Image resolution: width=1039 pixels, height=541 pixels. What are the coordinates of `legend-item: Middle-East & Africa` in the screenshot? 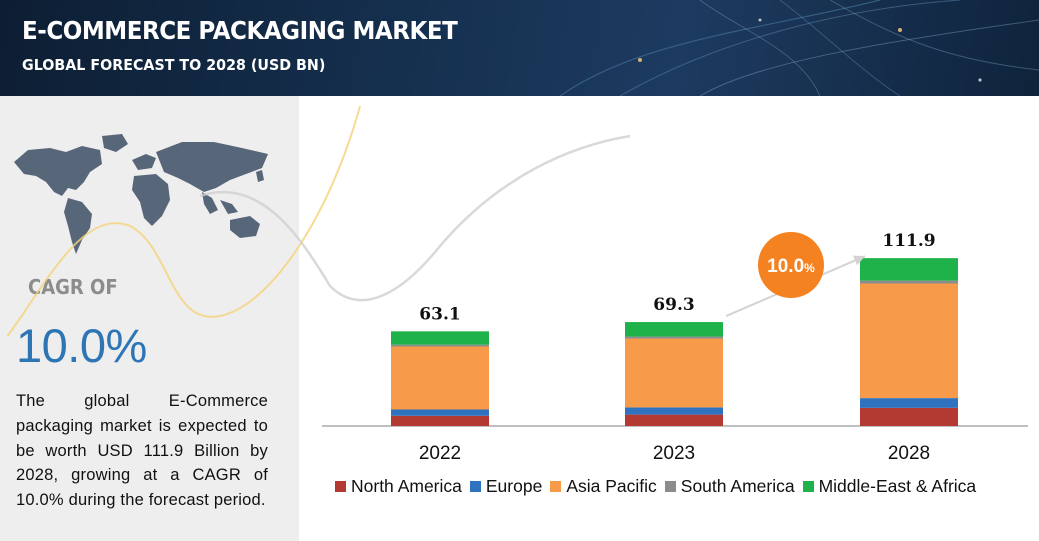 It's located at (889, 486).